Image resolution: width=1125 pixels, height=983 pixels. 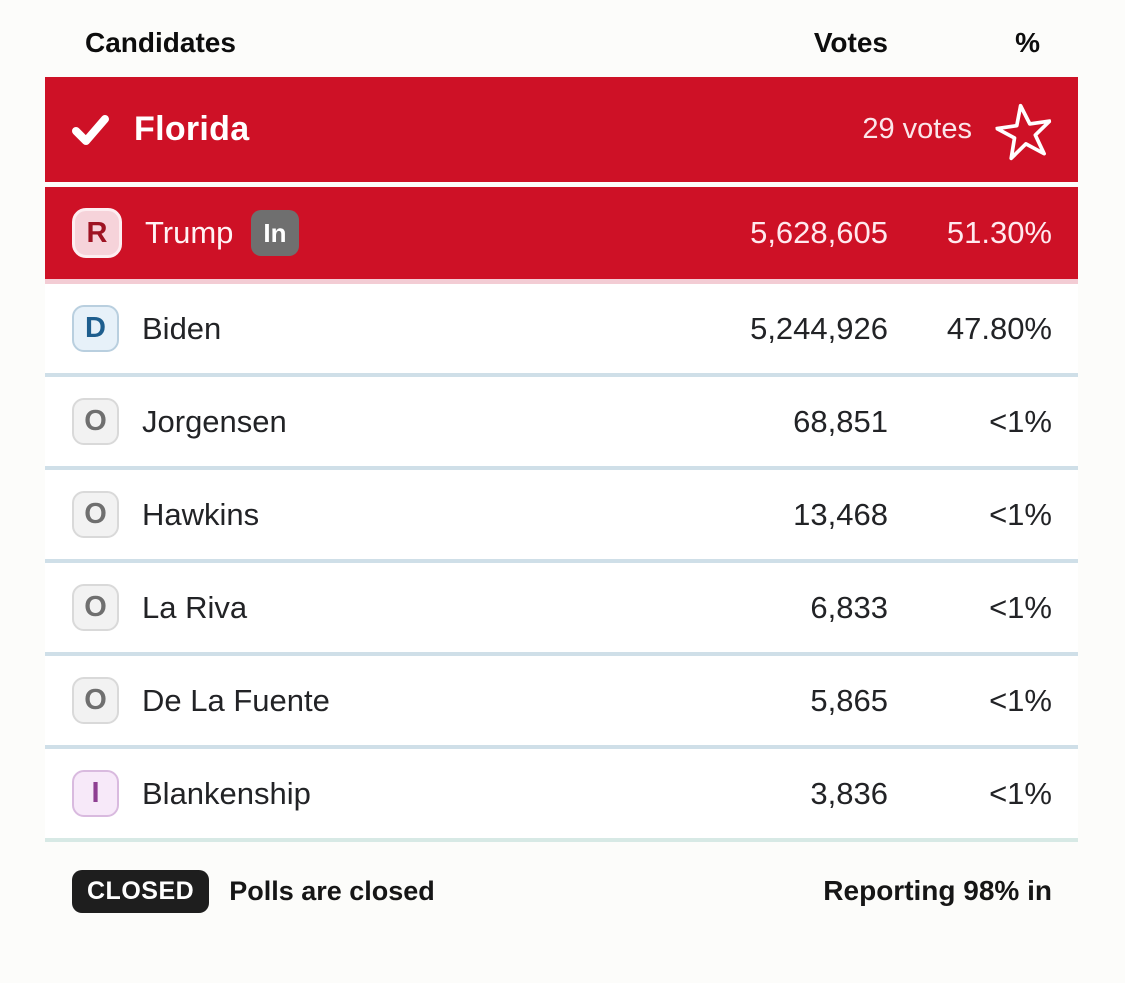 What do you see at coordinates (562, 38) in the screenshot?
I see `table-header: Candidates Votes %` at bounding box center [562, 38].